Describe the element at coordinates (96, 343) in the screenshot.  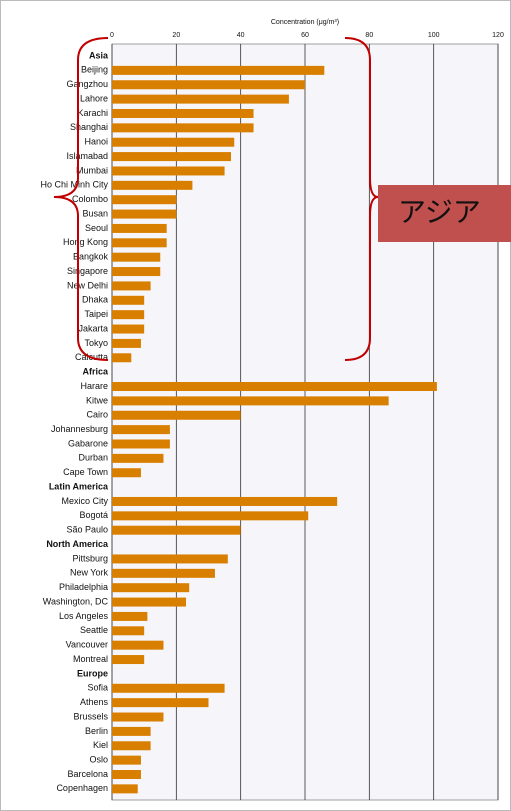
I see `y-tick-label: Tokyo` at that location.